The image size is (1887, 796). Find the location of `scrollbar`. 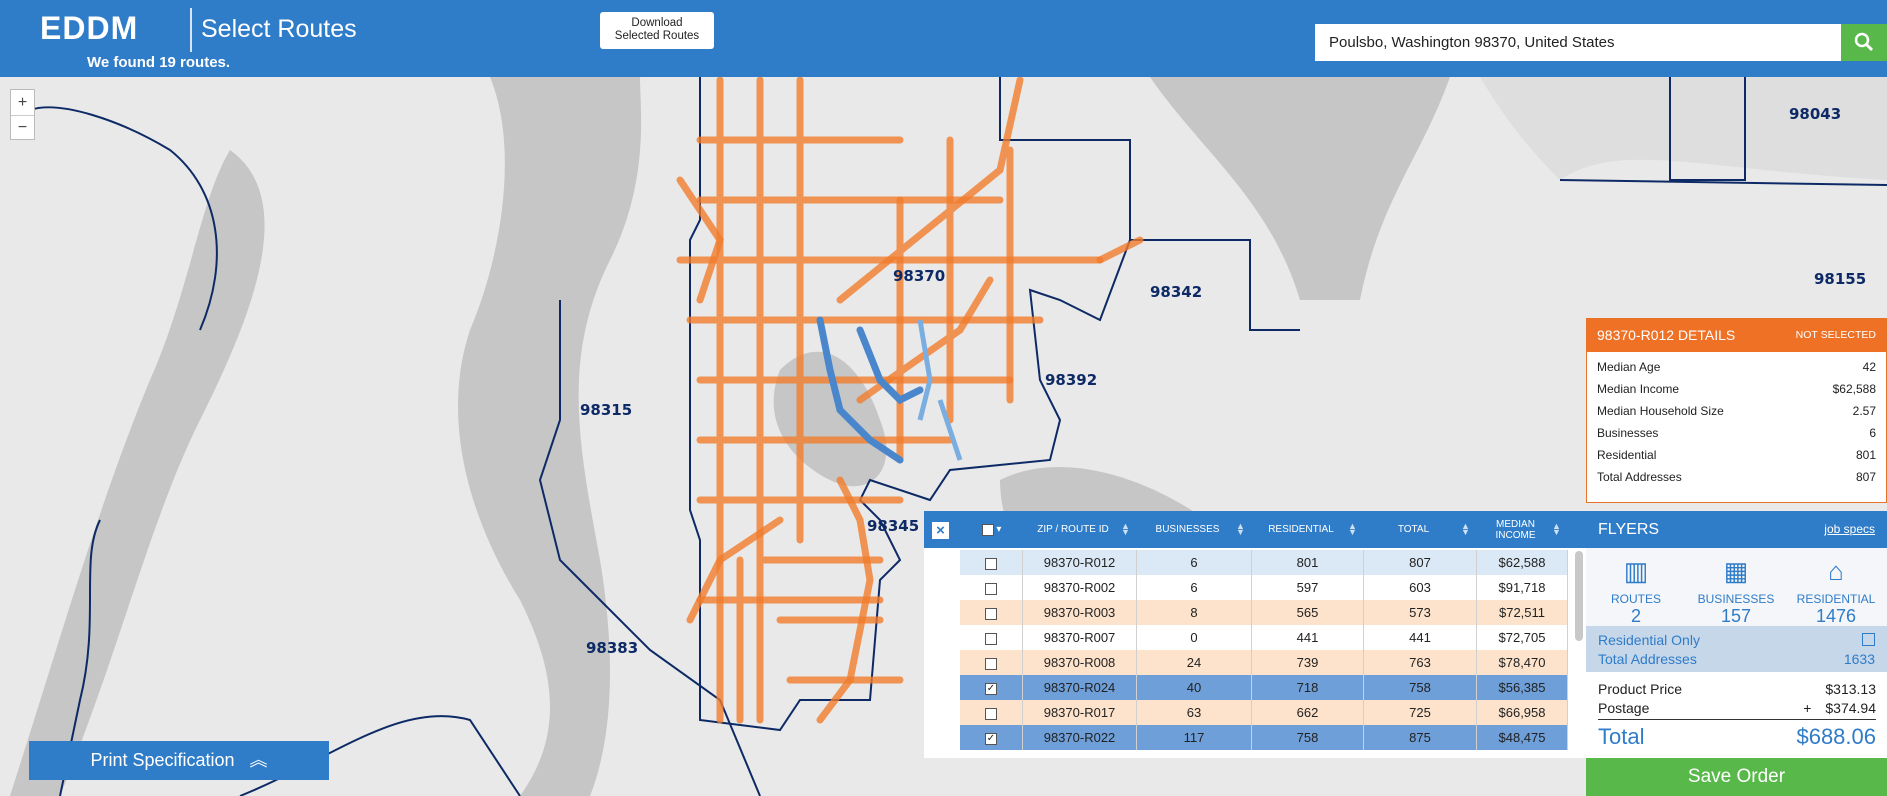

scrollbar is located at coordinates (1579, 596).